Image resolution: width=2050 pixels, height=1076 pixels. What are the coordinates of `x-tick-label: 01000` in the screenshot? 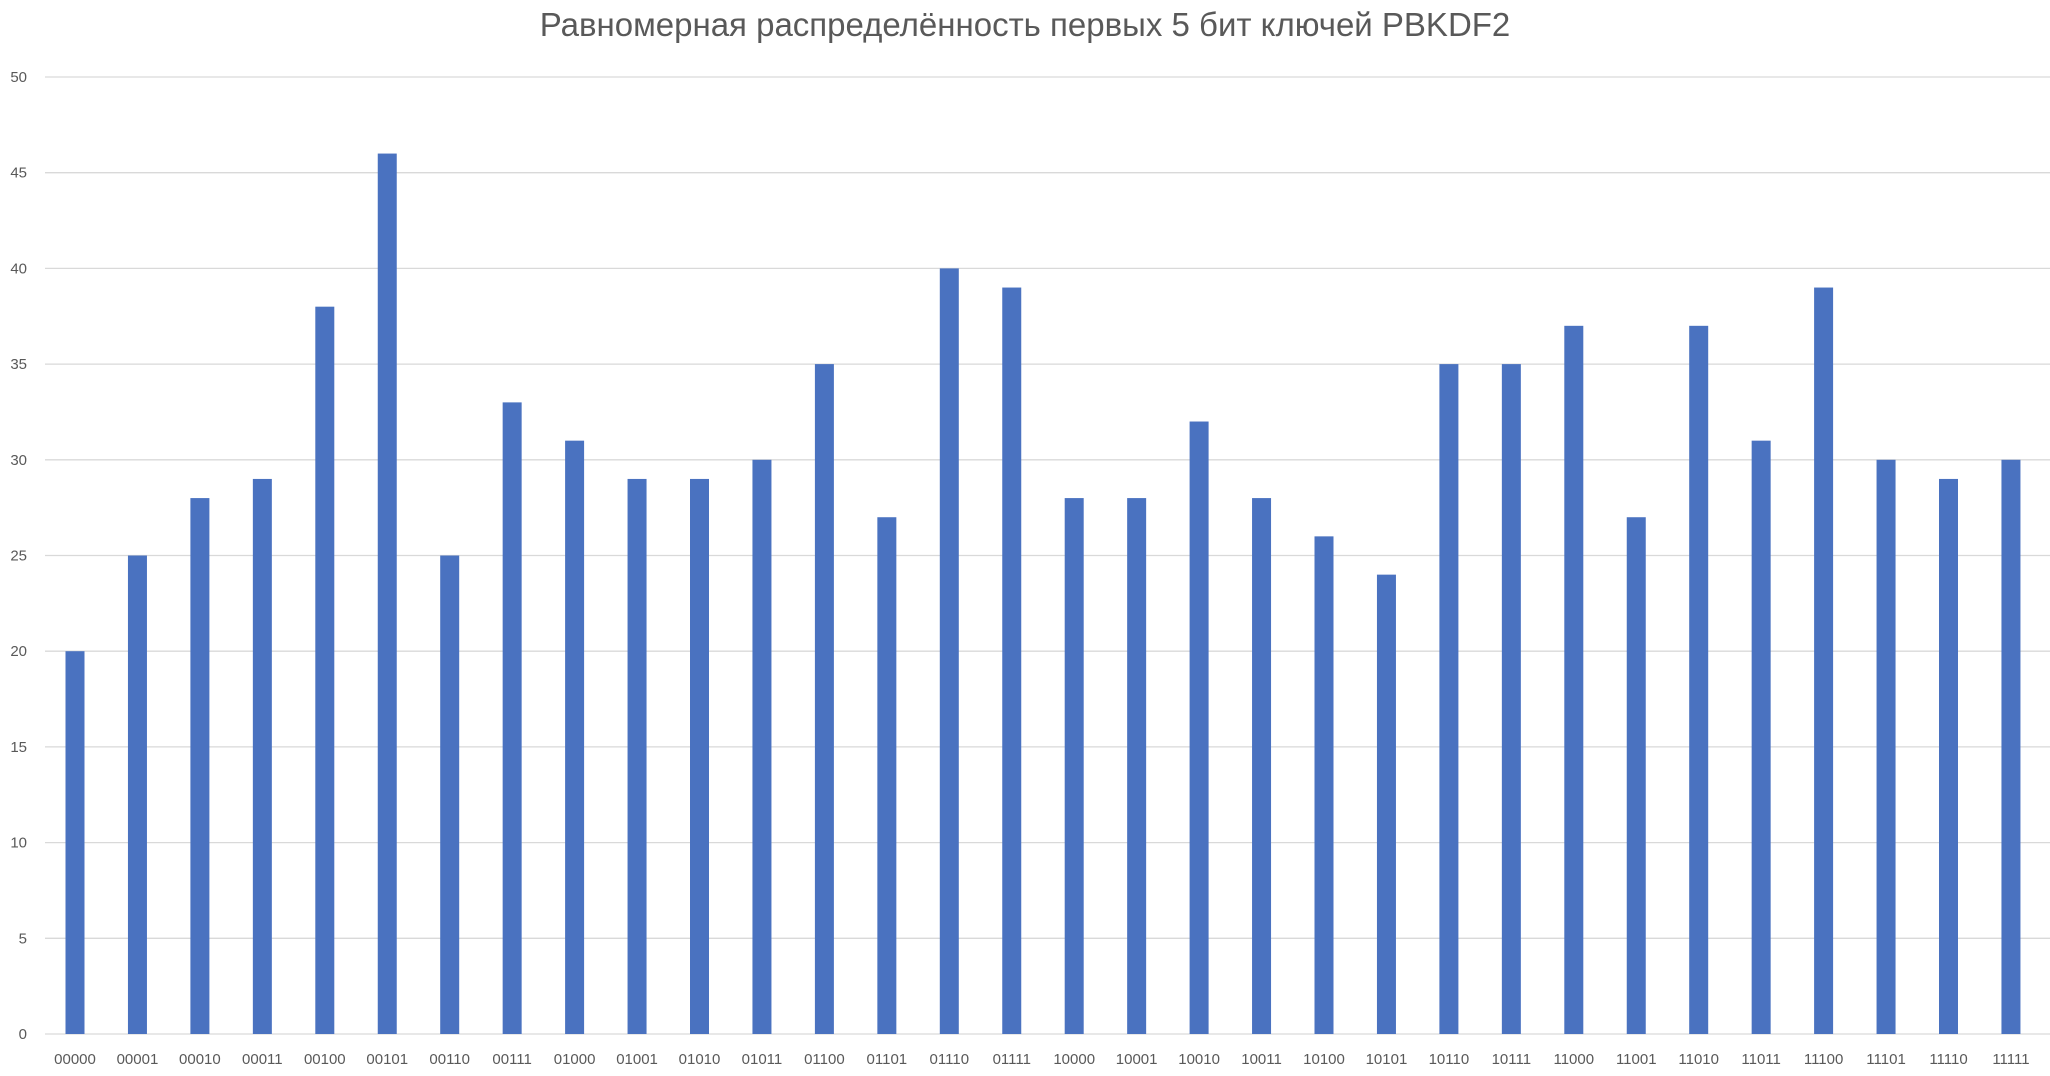 It's located at (575, 1059).